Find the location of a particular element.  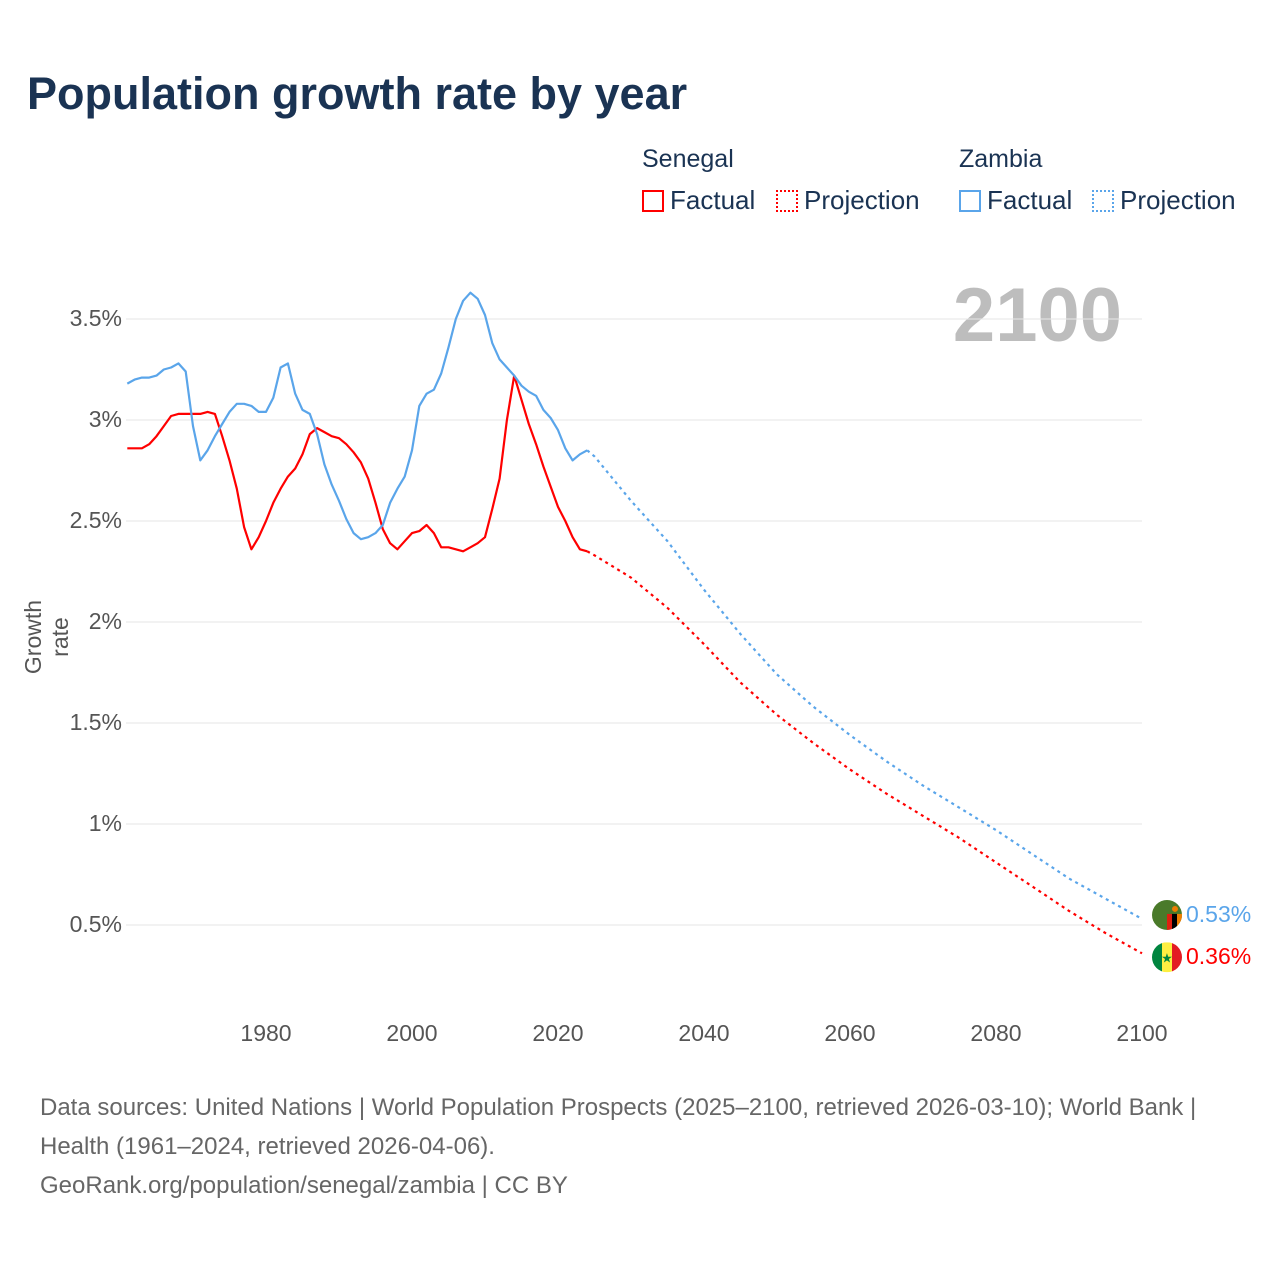

zambia-end-value: 0.53% is located at coordinates (1219, 913).